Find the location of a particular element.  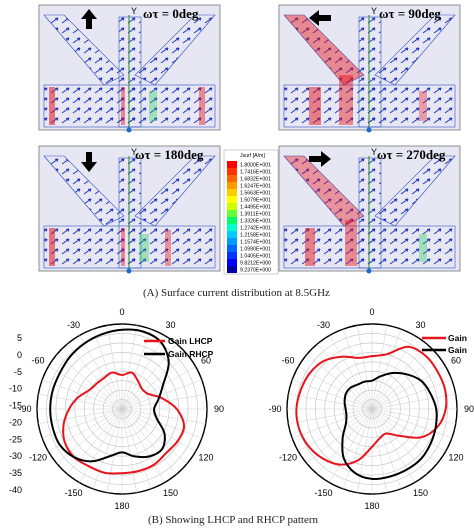

legend-value: 1.7416E+001 is located at coordinates (255, 173).